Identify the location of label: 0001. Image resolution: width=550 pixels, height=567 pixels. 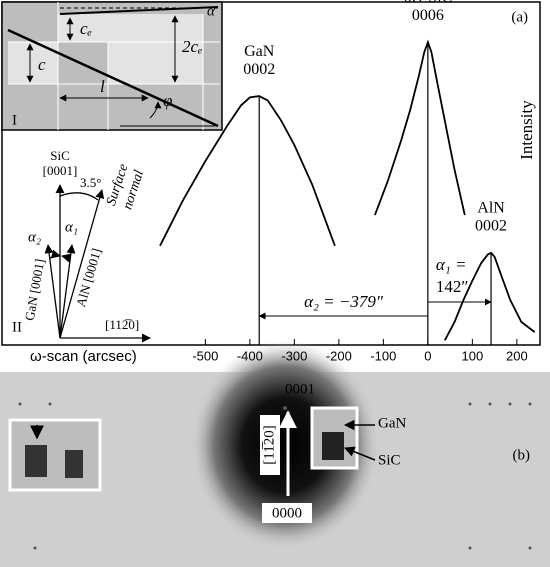
(300, 389).